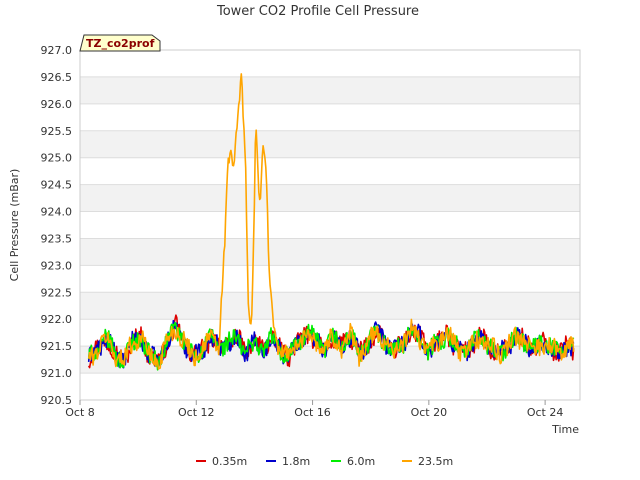 The image size is (640, 480). I want to click on y-tick-label: 922.0, so click(57, 319).